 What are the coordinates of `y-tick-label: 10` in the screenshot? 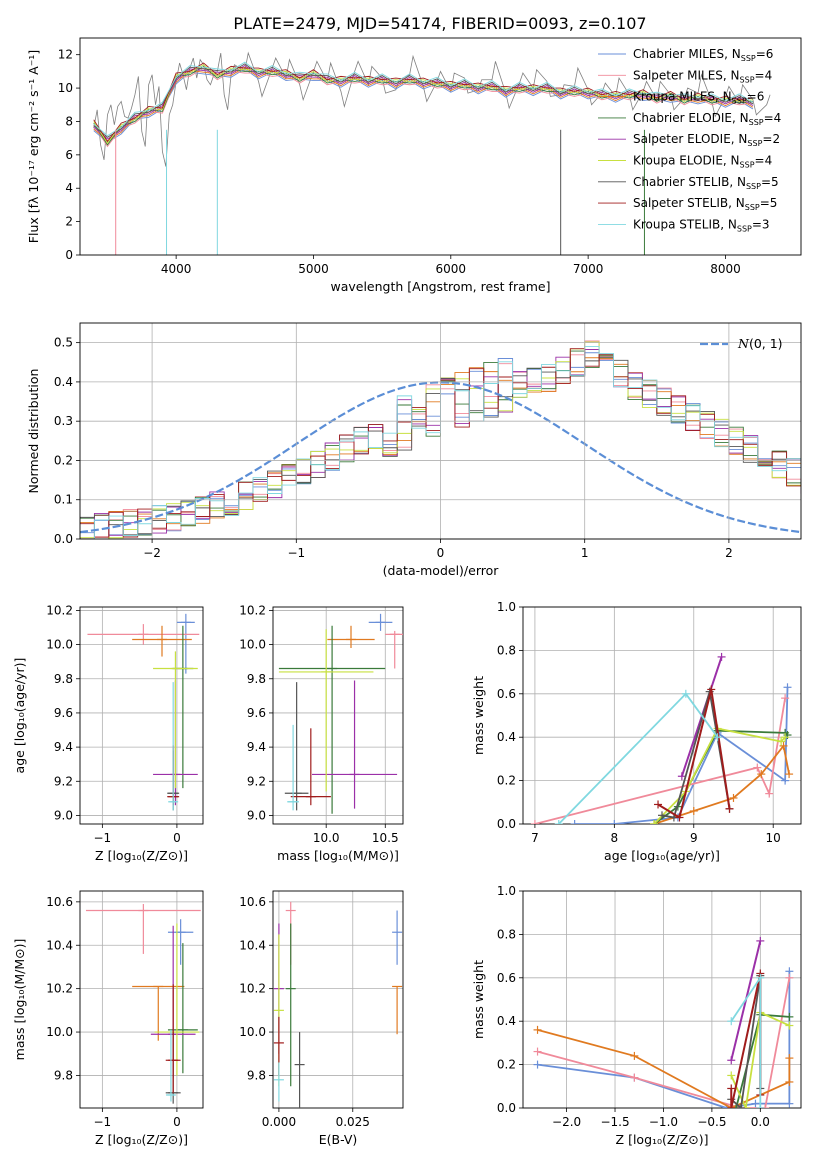 It's located at (65, 88).